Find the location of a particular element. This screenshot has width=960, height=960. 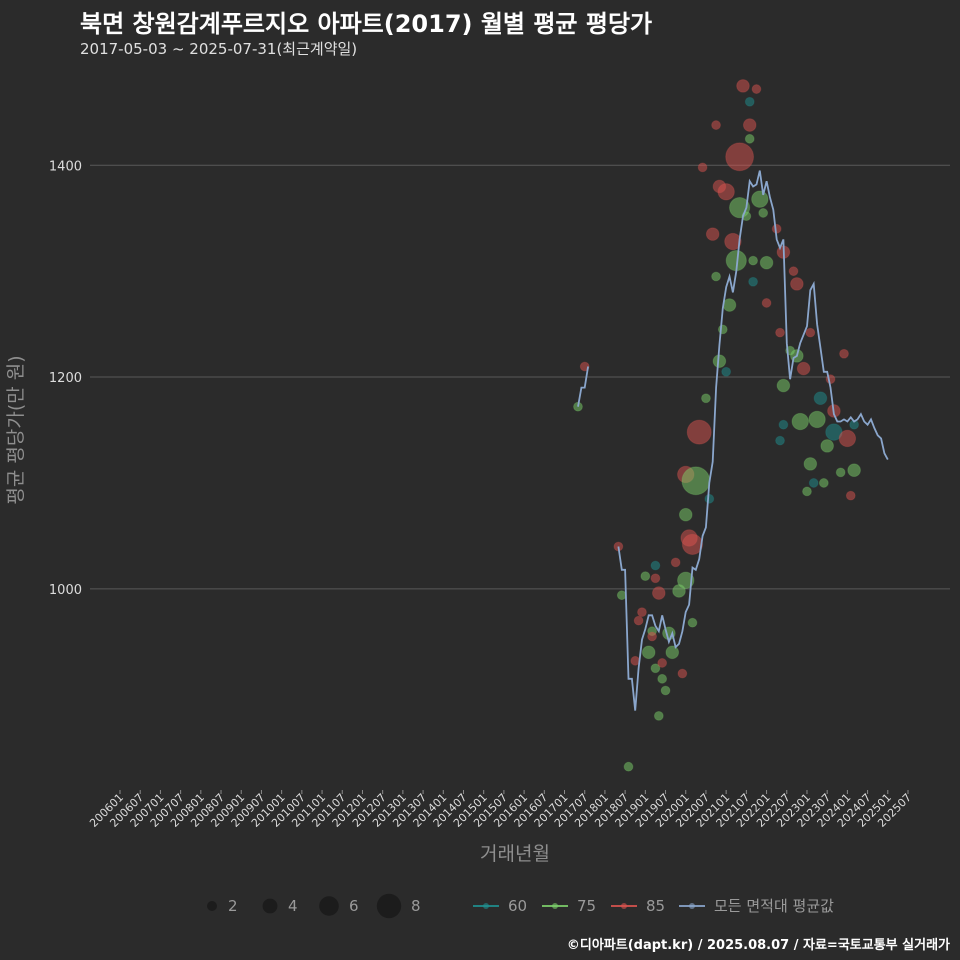

size-legend-label: 4 is located at coordinates (293, 906).